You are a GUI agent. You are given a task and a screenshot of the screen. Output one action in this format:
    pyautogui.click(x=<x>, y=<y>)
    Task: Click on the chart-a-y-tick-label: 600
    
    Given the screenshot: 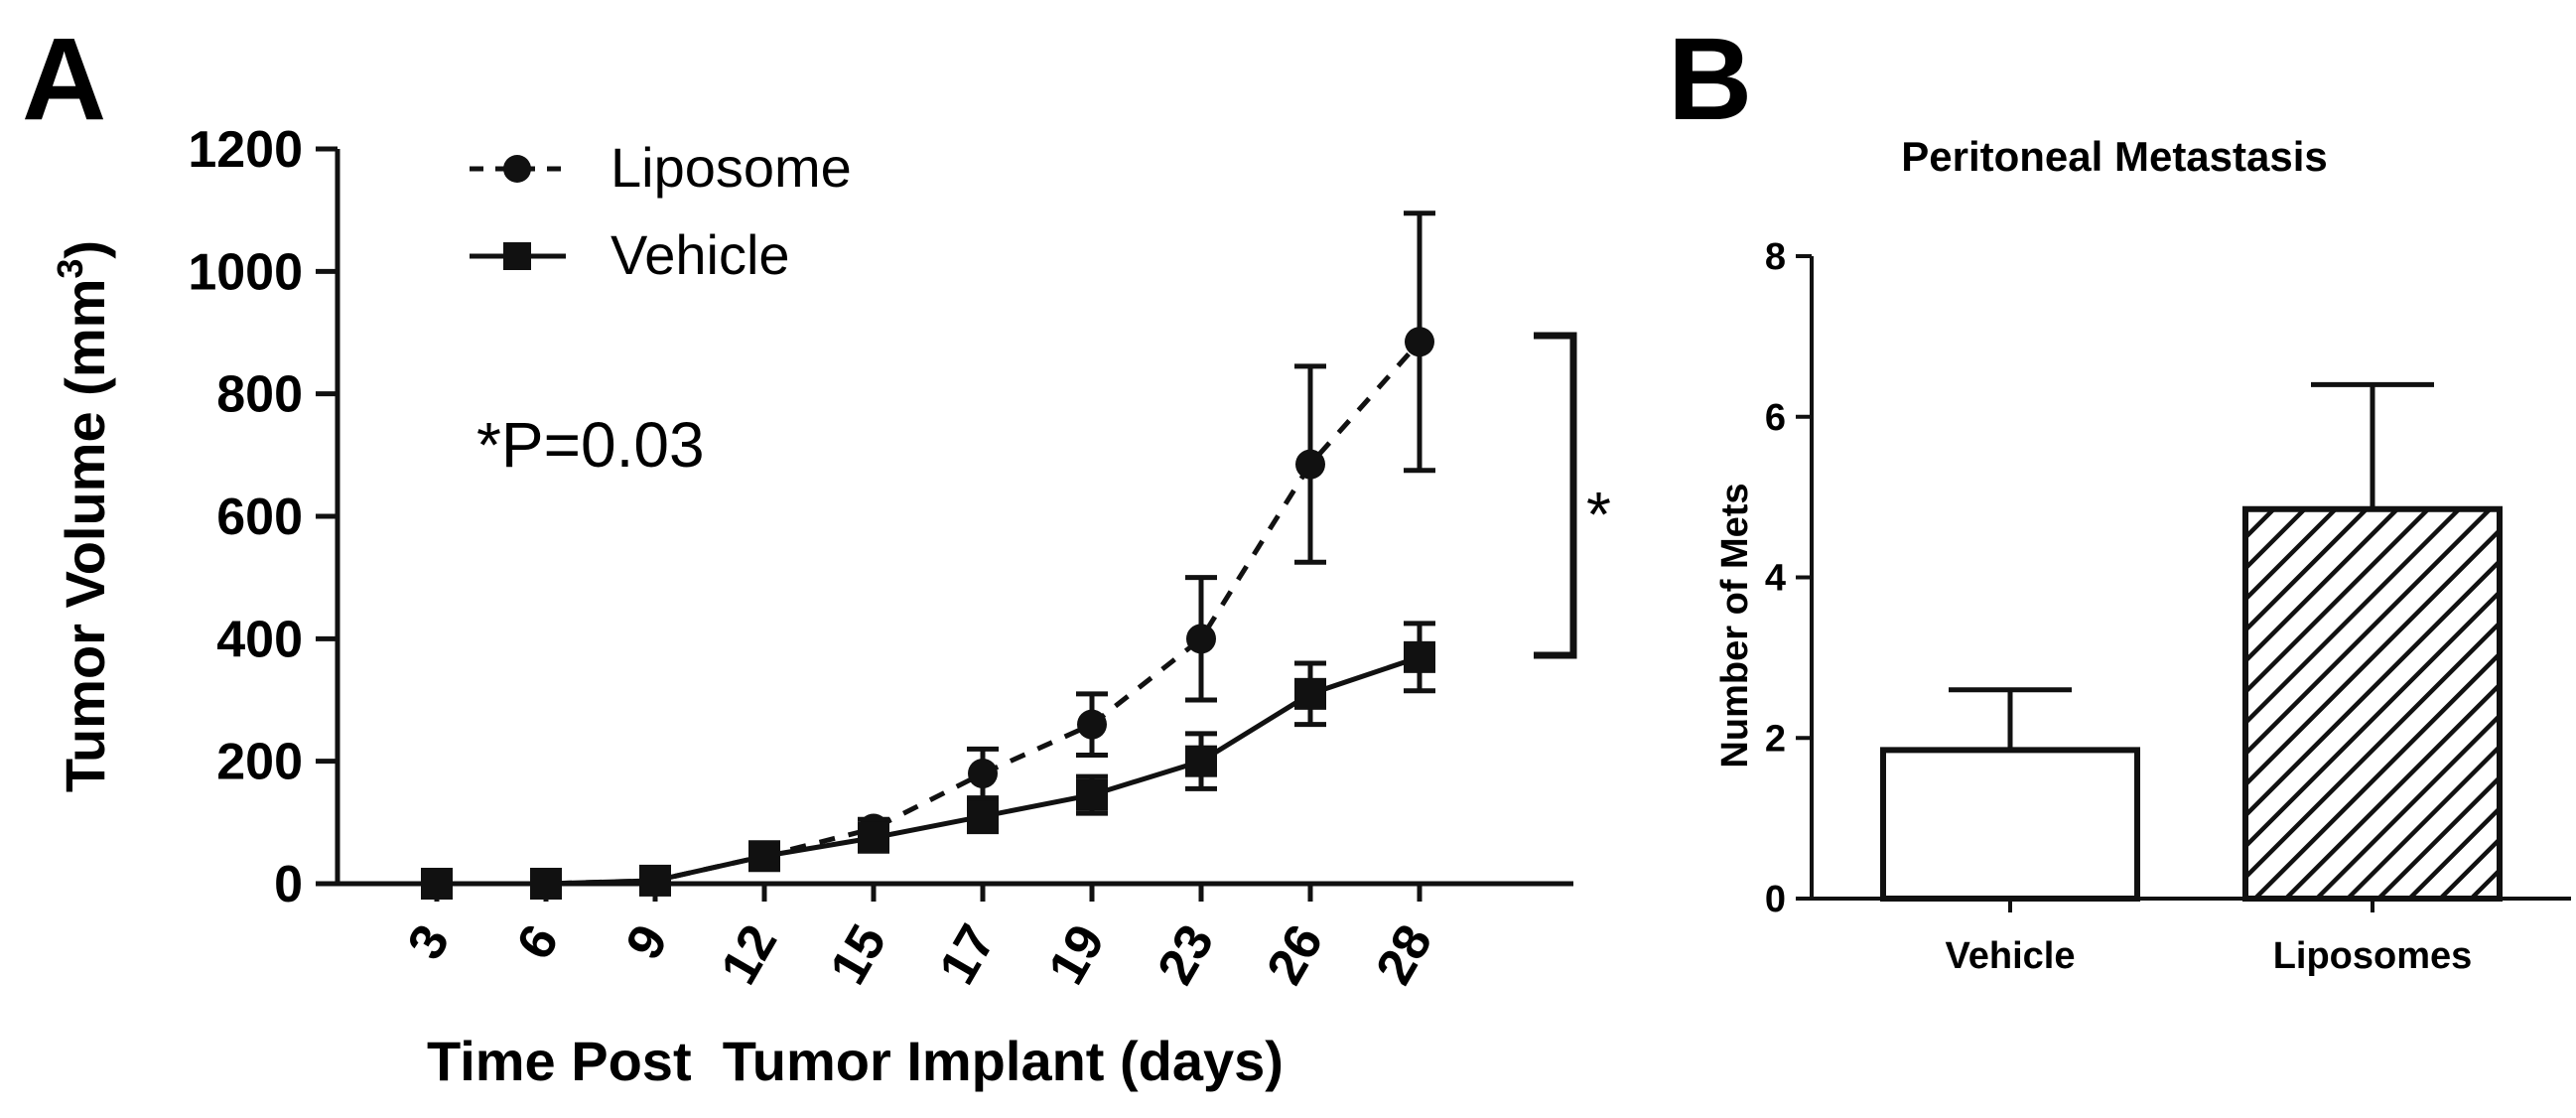 What is the action you would take?
    pyautogui.click(x=259, y=517)
    